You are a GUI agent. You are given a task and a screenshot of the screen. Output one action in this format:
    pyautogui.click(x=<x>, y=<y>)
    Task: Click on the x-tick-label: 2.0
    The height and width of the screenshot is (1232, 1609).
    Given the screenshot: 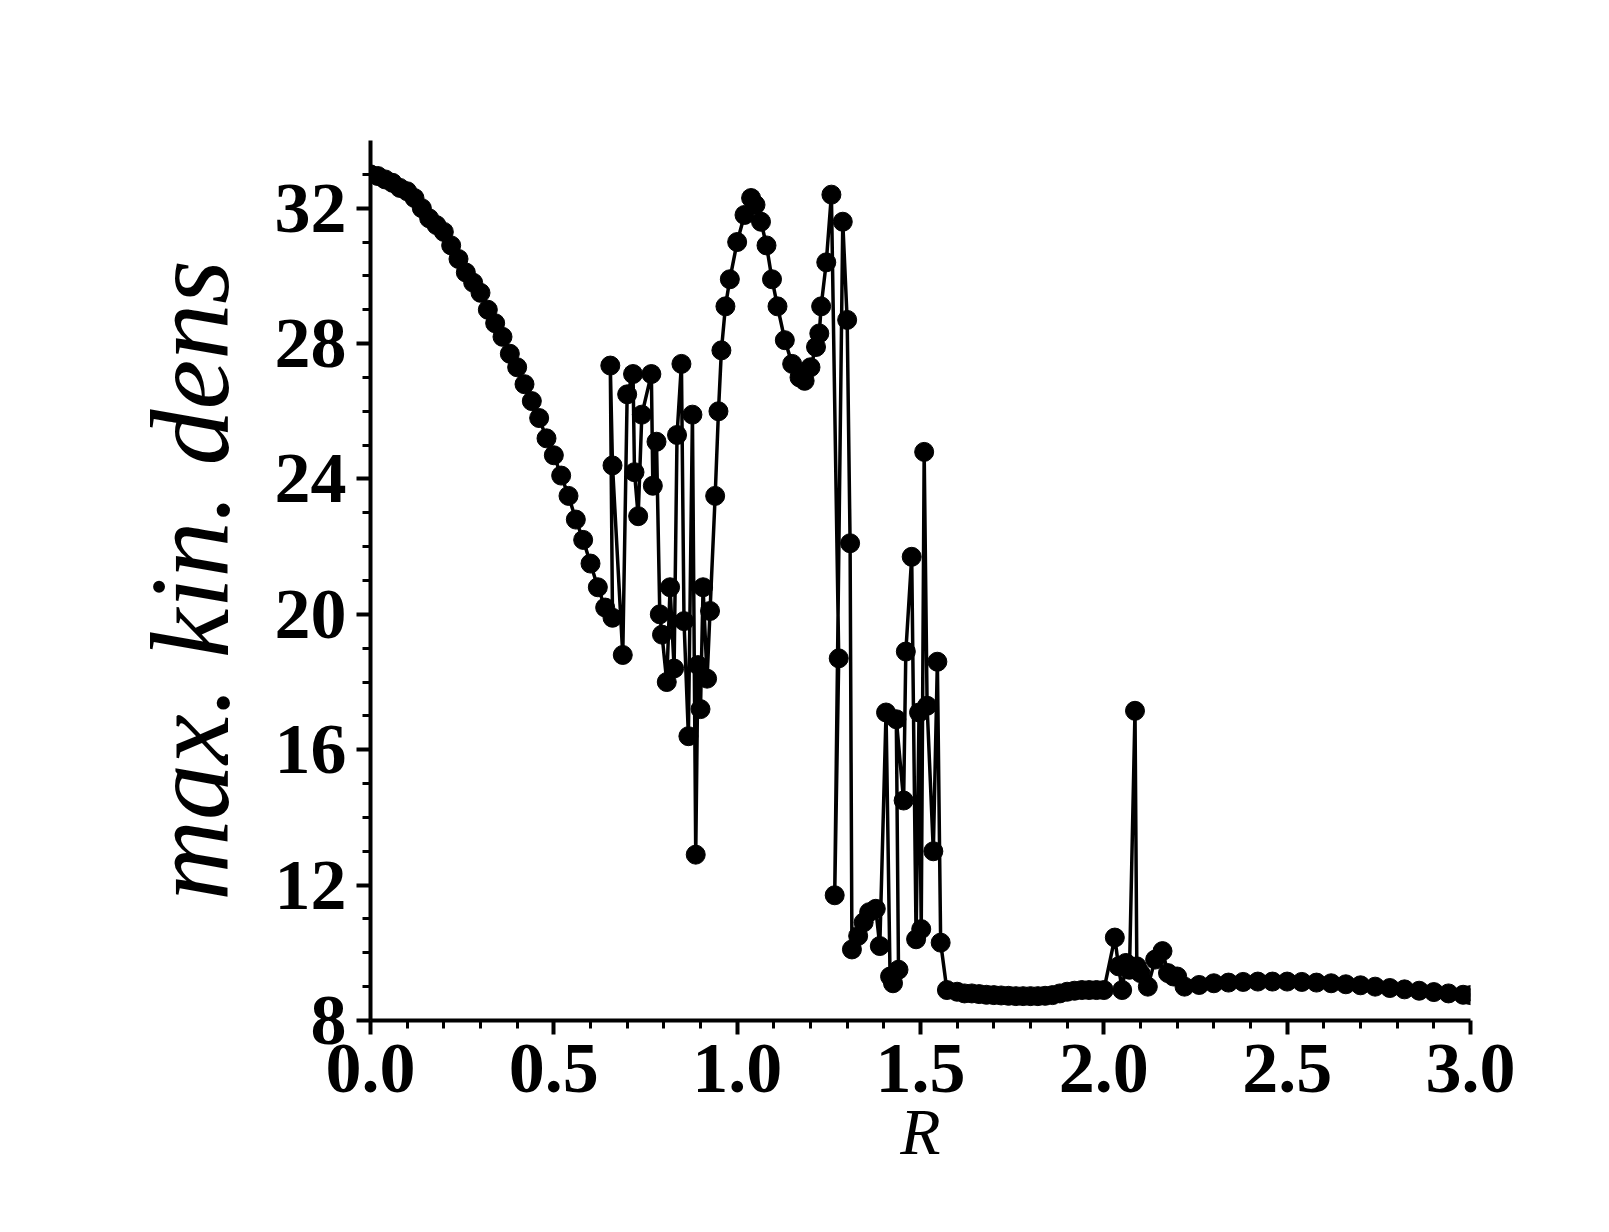 What is the action you would take?
    pyautogui.click(x=1103, y=1067)
    